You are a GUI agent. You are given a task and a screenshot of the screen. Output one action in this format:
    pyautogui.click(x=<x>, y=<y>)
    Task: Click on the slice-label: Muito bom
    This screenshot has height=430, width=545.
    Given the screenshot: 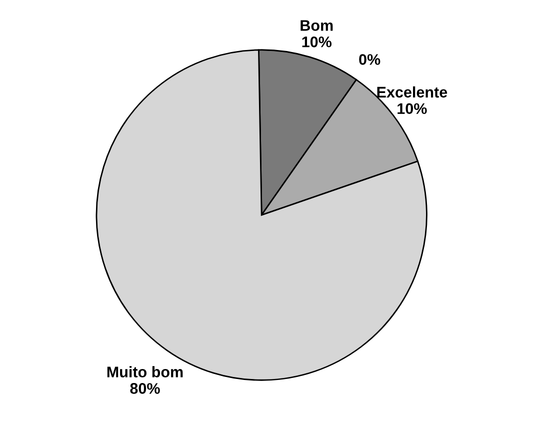 What is the action you would take?
    pyautogui.click(x=145, y=372)
    